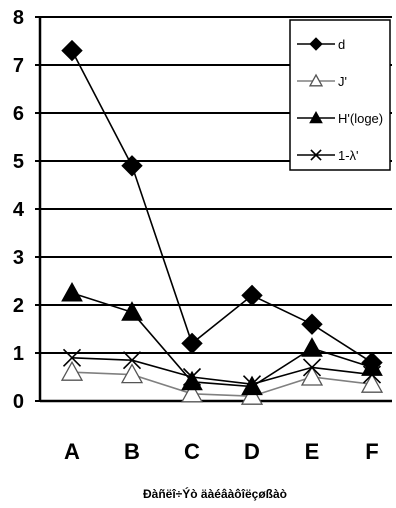 The height and width of the screenshot is (508, 396). I want to click on legend-label: J', so click(342, 81).